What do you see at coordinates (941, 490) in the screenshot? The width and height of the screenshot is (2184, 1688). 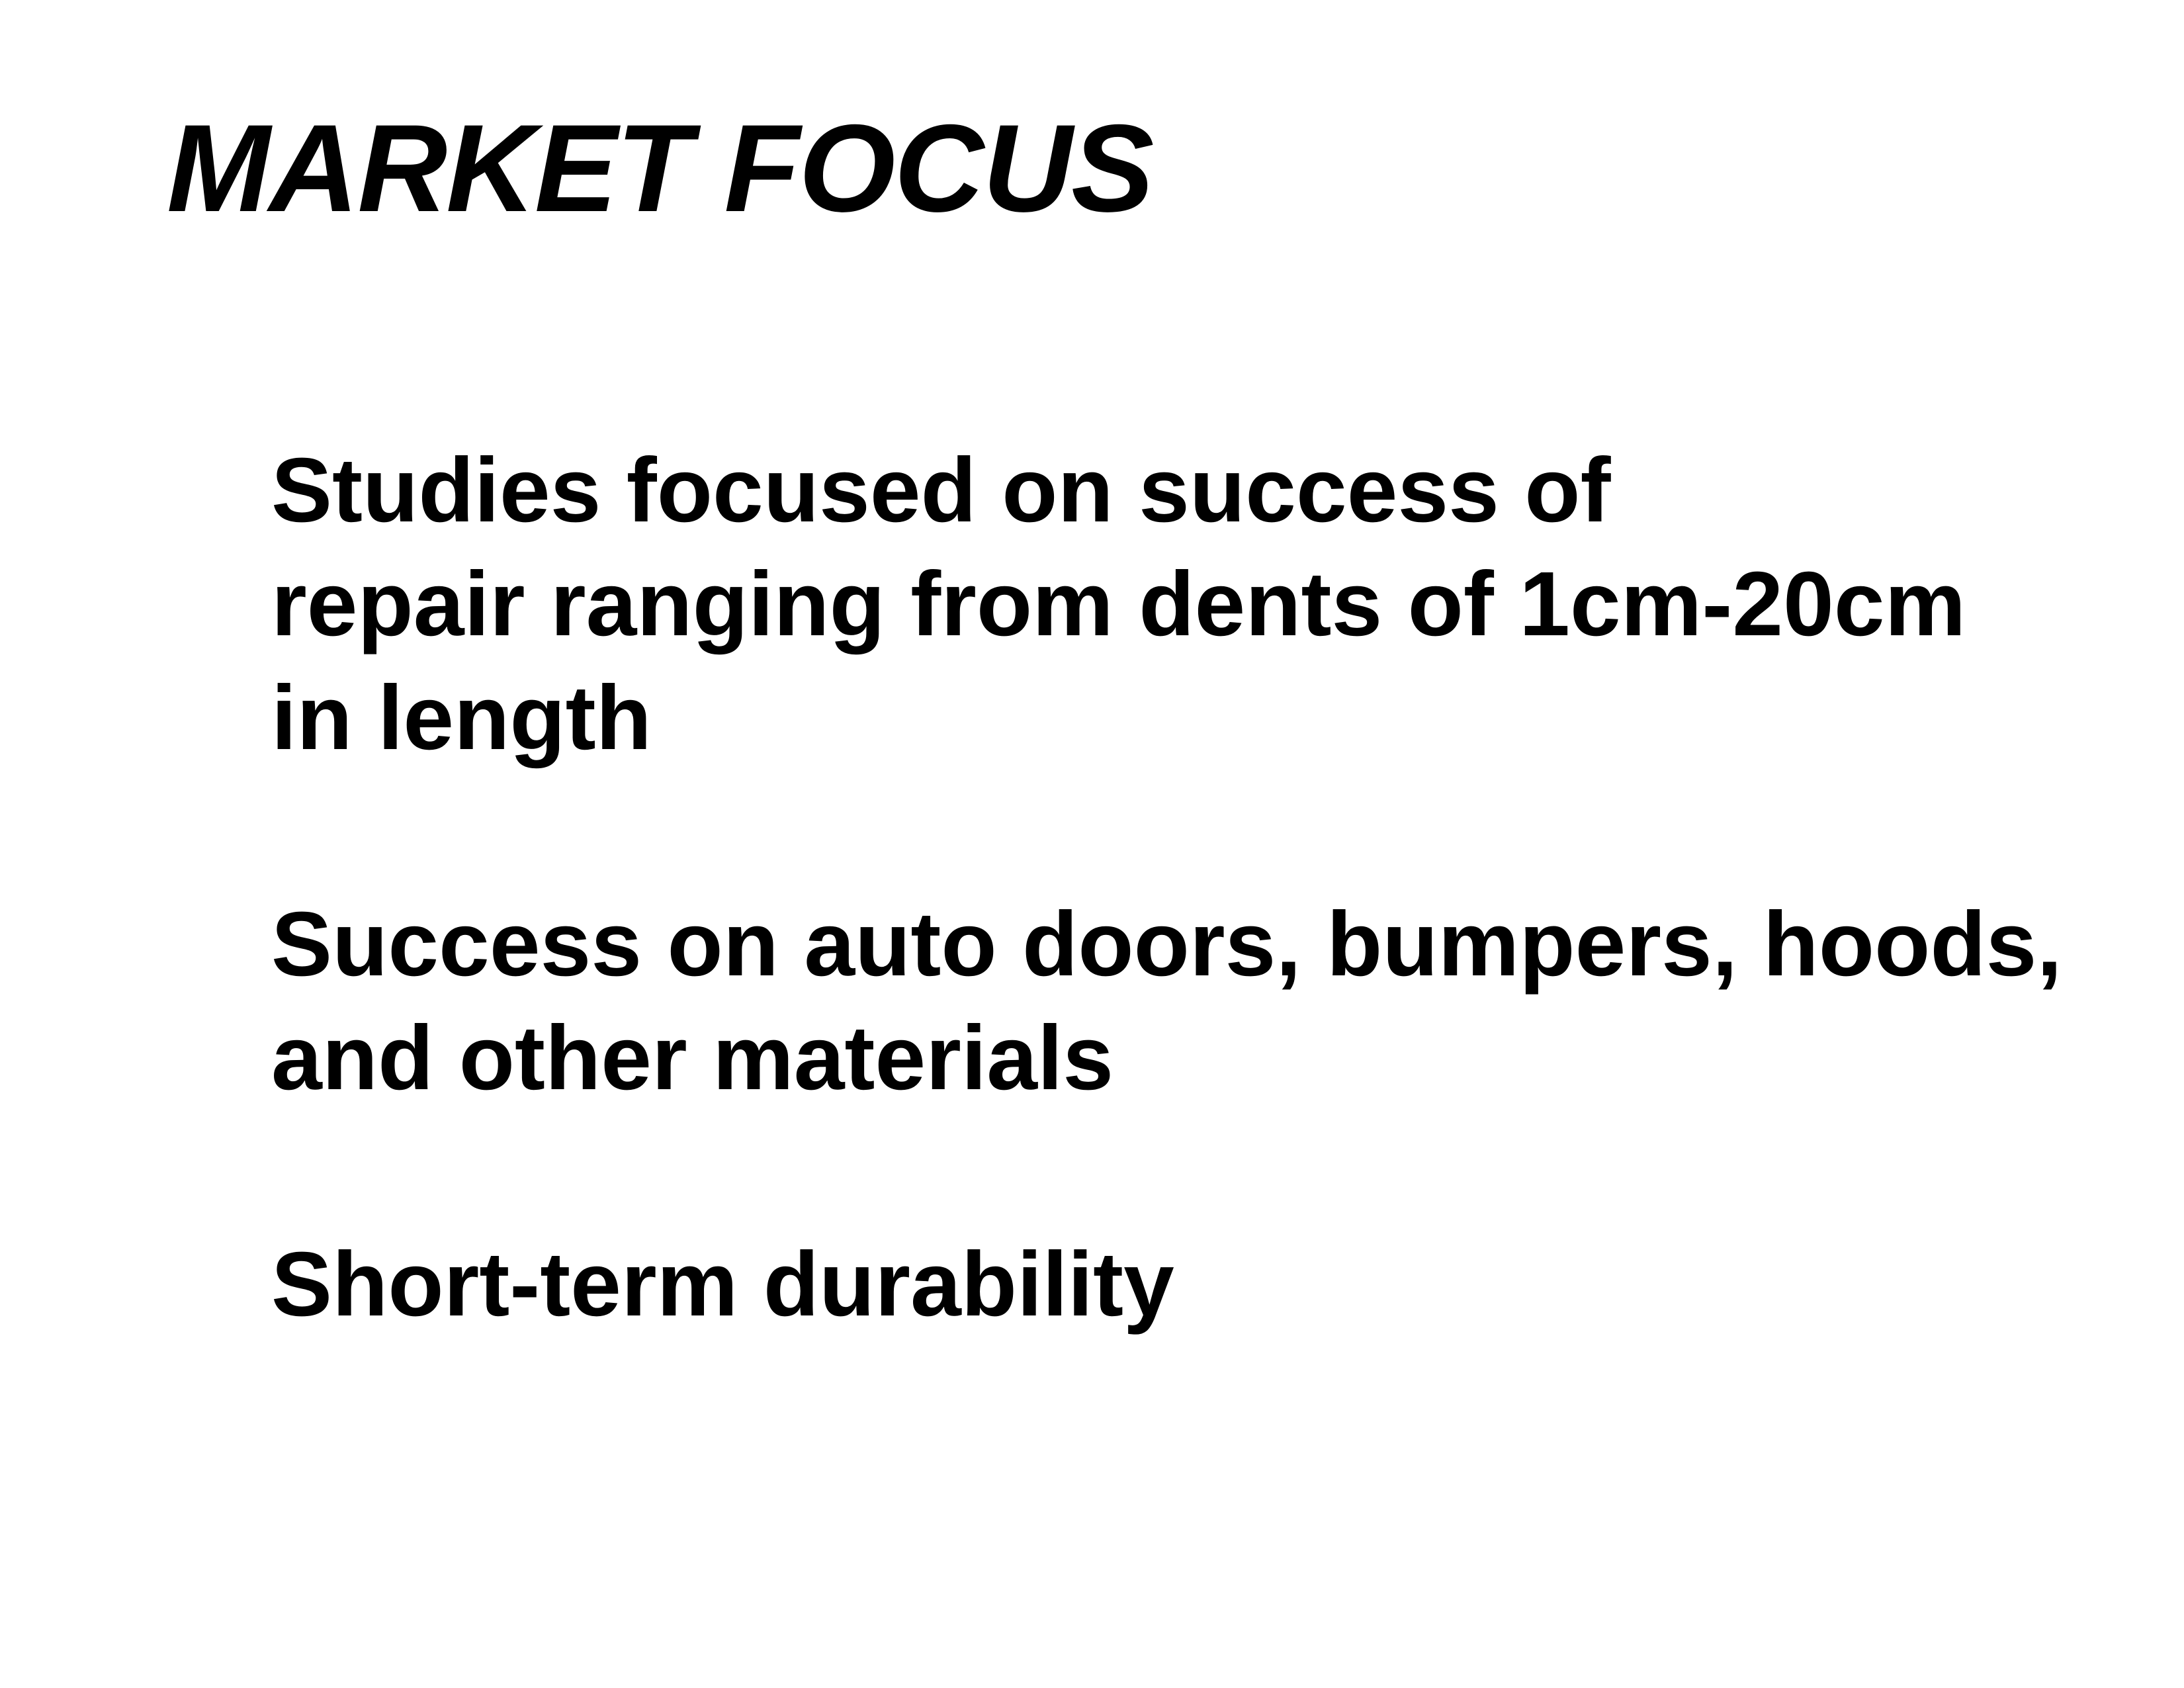 I see `point-line: Studies focused on success of` at bounding box center [941, 490].